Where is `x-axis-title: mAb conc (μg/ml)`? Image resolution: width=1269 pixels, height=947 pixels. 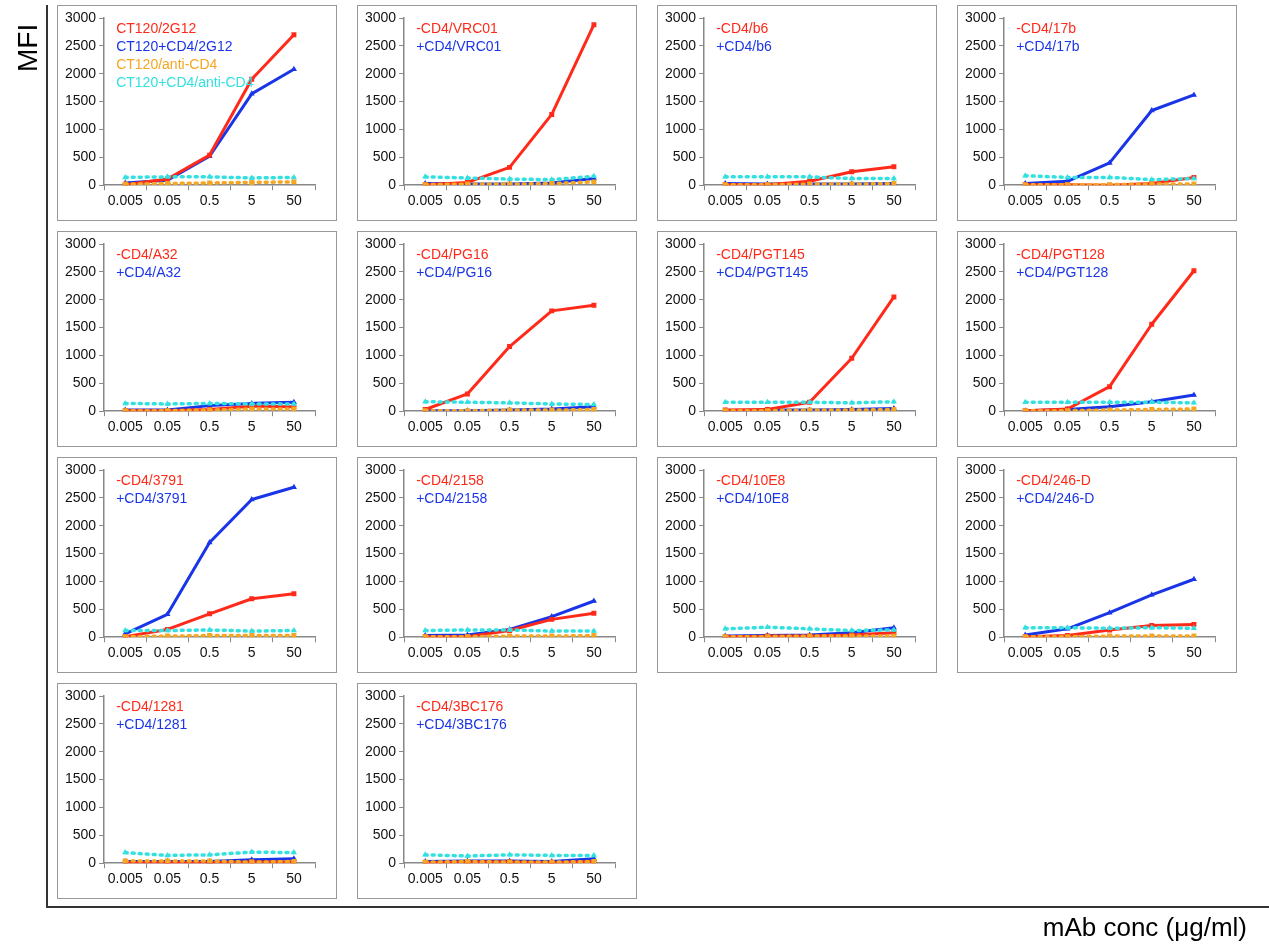 x-axis-title: mAb conc (μg/ml) is located at coordinates (1144, 927).